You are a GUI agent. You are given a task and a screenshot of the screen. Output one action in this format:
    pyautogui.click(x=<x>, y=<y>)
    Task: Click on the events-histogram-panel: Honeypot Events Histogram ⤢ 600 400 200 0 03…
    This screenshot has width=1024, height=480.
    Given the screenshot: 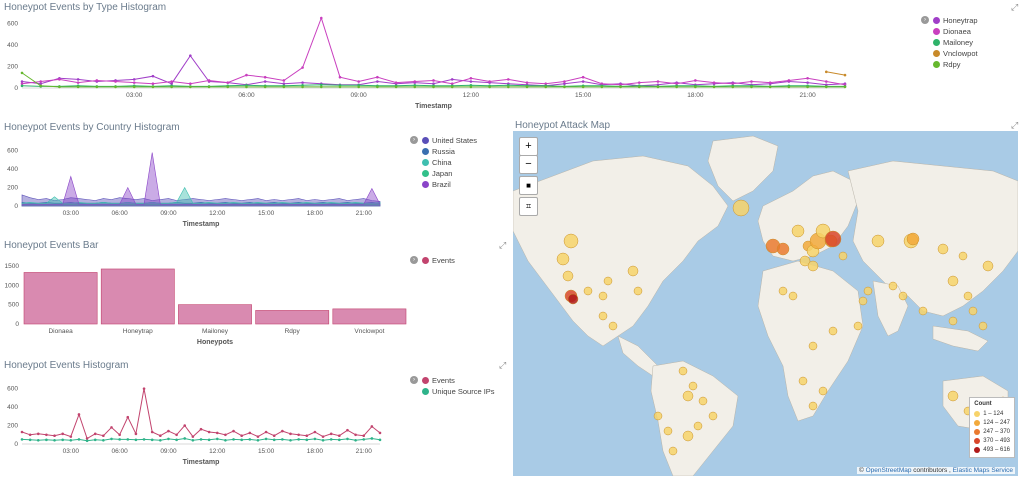 What is the action you would take?
    pyautogui.click(x=255, y=417)
    